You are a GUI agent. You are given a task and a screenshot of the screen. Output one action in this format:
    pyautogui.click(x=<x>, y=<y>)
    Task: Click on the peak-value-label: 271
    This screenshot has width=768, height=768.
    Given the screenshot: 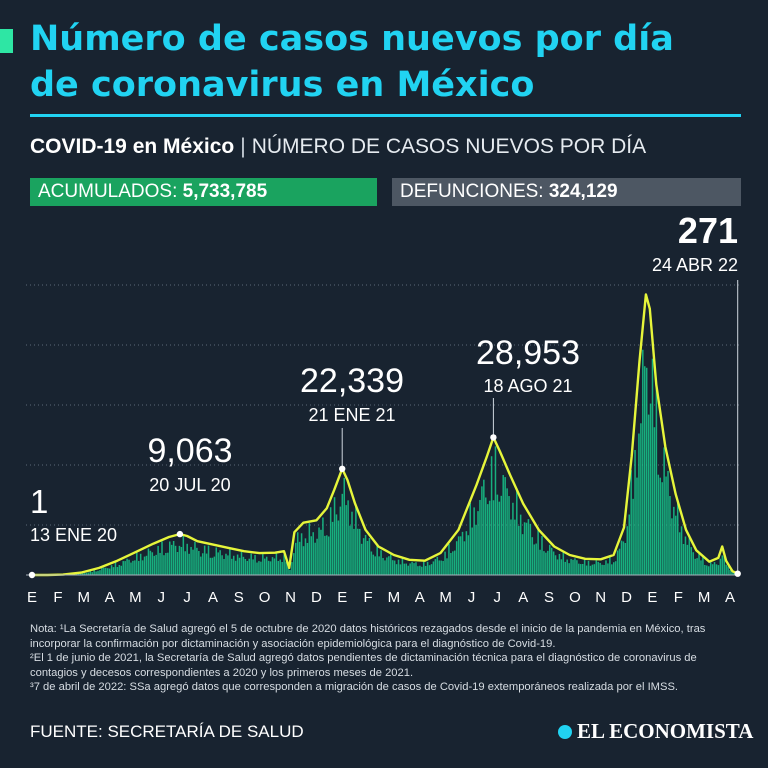 What is the action you would take?
    pyautogui.click(x=708, y=230)
    